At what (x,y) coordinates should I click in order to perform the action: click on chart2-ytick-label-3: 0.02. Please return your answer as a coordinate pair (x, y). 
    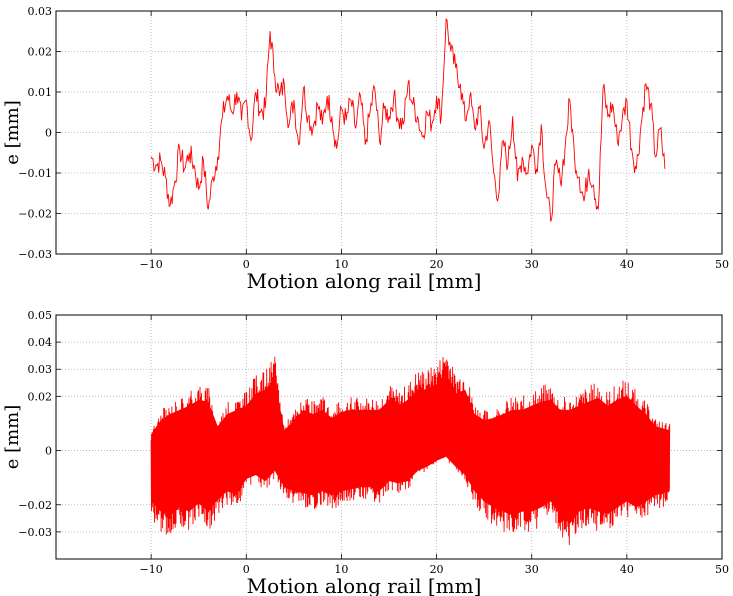
    Looking at the image, I should click on (40, 396).